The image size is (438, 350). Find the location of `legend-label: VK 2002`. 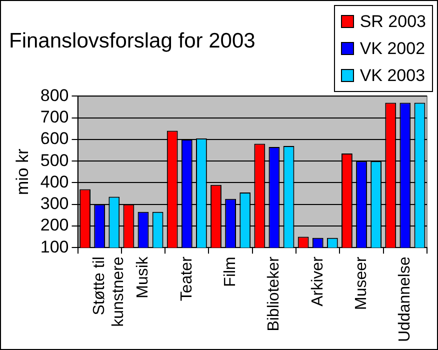

legend-label: VK 2002 is located at coordinates (393, 48).